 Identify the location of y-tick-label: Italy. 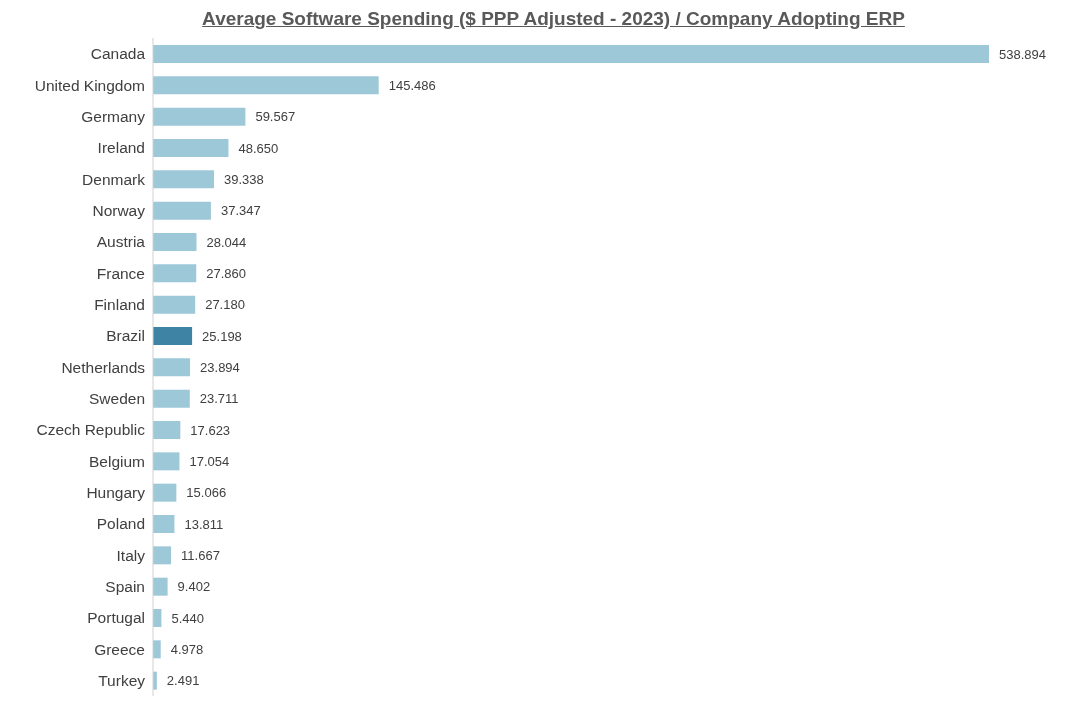
(131, 555).